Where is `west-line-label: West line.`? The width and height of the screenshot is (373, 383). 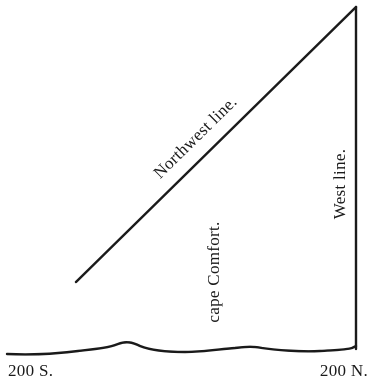
west-line-label: West line. is located at coordinates (339, 184).